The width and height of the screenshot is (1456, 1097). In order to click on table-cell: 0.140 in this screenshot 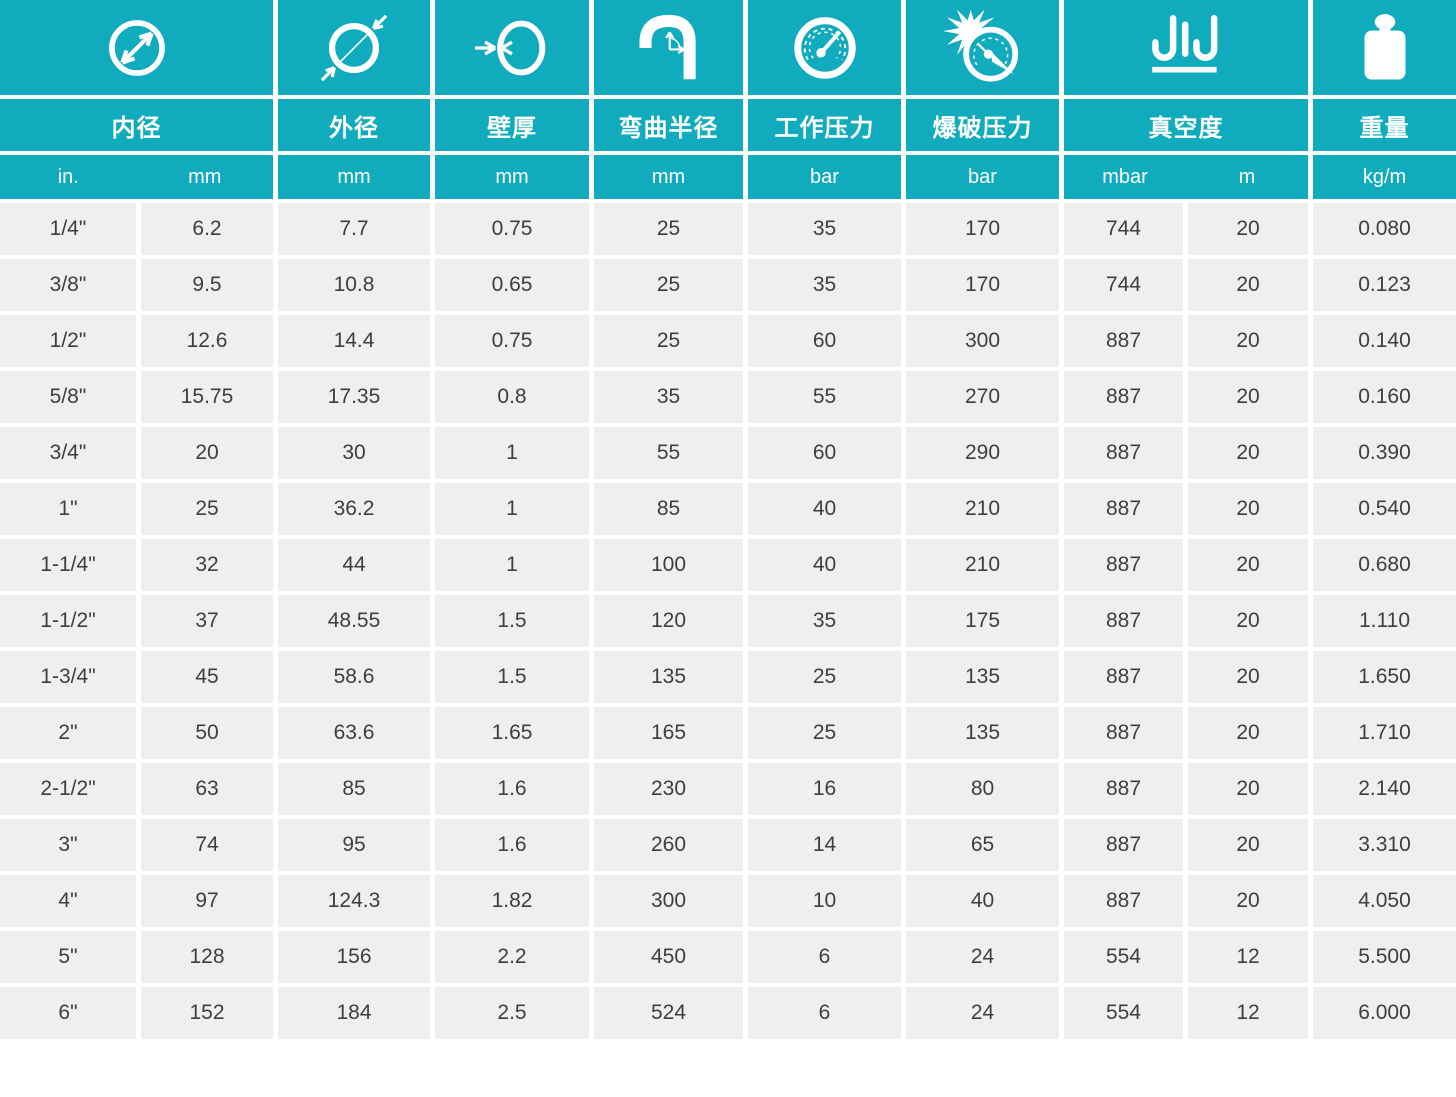, I will do `click(1384, 341)`.